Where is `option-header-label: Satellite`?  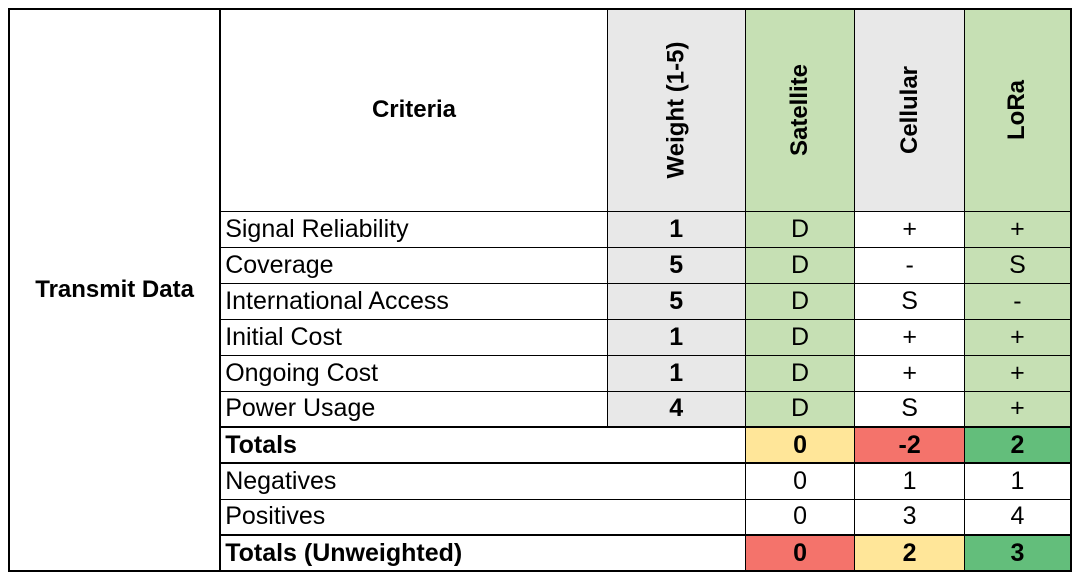
option-header-label: Satellite is located at coordinates (800, 110).